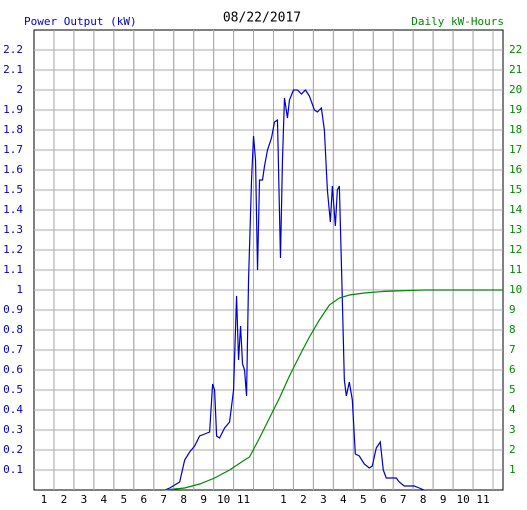 This screenshot has width=527, height=510. Describe the element at coordinates (515, 289) in the screenshot. I see `y2-tick-label: 10` at that location.